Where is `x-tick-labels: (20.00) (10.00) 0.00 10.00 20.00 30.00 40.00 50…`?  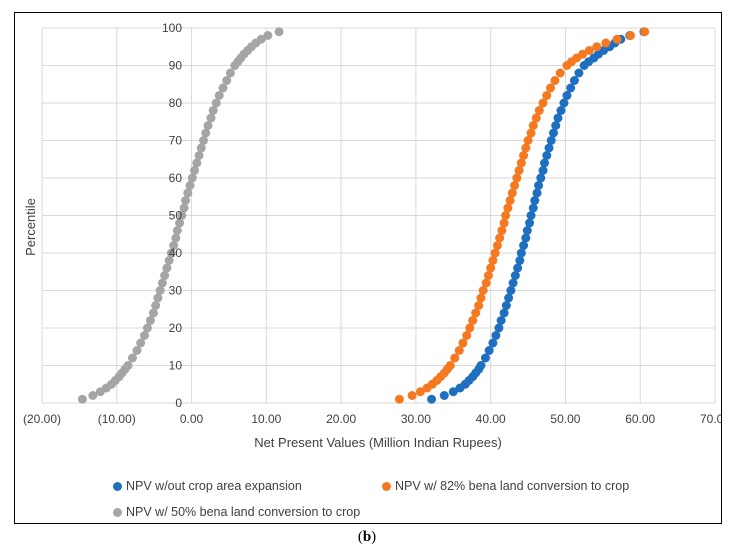 x-tick-labels: (20.00) (10.00) 0.00 10.00 20.00 30.00 40.00 50… is located at coordinates (372, 419).